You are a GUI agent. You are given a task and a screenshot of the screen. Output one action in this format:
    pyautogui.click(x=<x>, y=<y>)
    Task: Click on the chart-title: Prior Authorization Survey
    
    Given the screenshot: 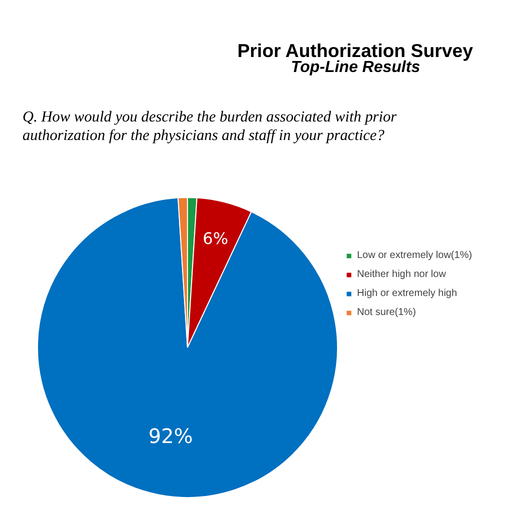 What is the action you would take?
    pyautogui.click(x=355, y=50)
    